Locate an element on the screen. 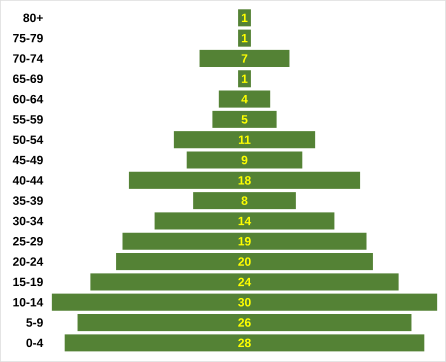 Image resolution: width=446 pixels, height=362 pixels. category-label: 30-34 is located at coordinates (28, 221).